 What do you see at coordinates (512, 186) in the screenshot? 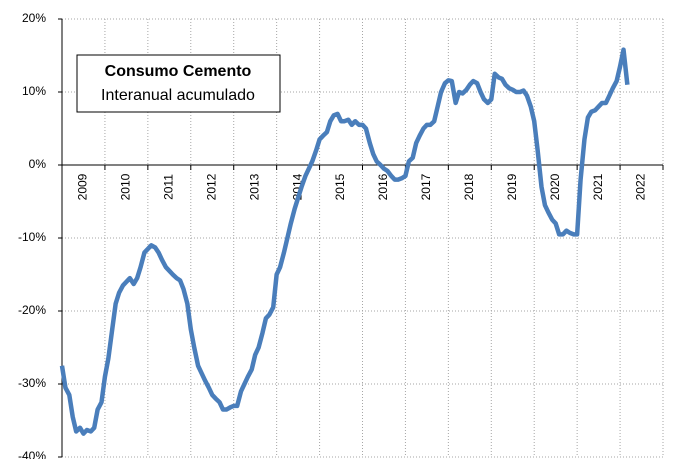
I see `x-tick-label: 2019` at bounding box center [512, 186].